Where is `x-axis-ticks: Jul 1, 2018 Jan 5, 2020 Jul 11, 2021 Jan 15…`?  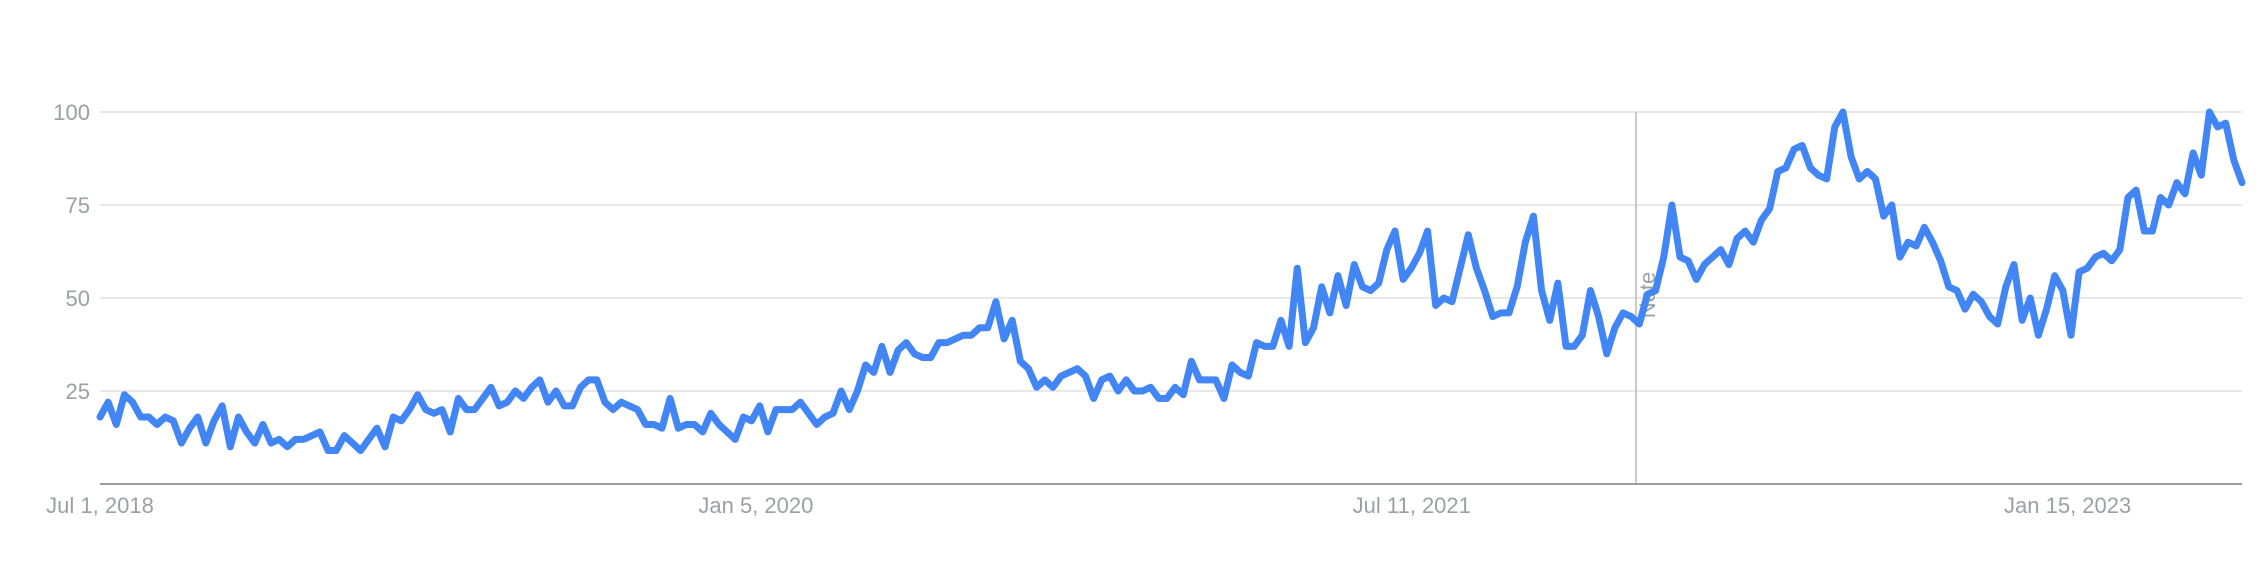 x-axis-ticks: Jul 1, 2018 Jan 5, 2020 Jul 11, 2021 Jan 15… is located at coordinates (1088, 505).